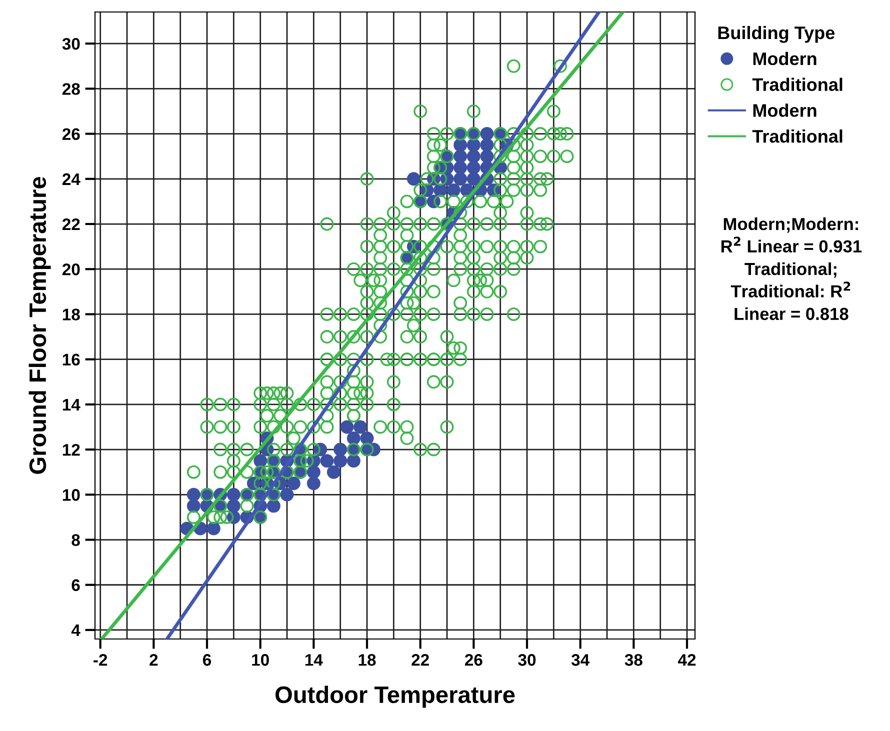 This screenshot has width=890, height=731. I want to click on x-tick-label: 6, so click(207, 660).